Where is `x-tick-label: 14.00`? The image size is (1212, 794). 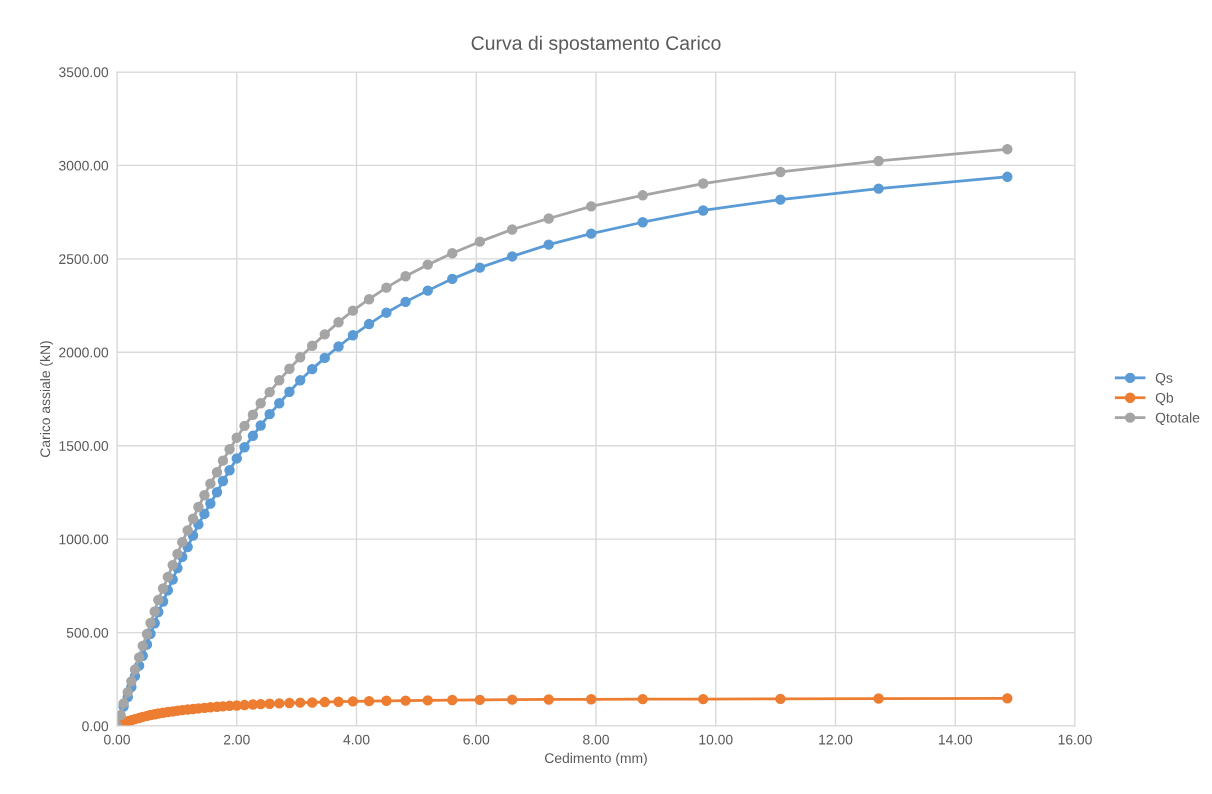
x-tick-label: 14.00 is located at coordinates (955, 739).